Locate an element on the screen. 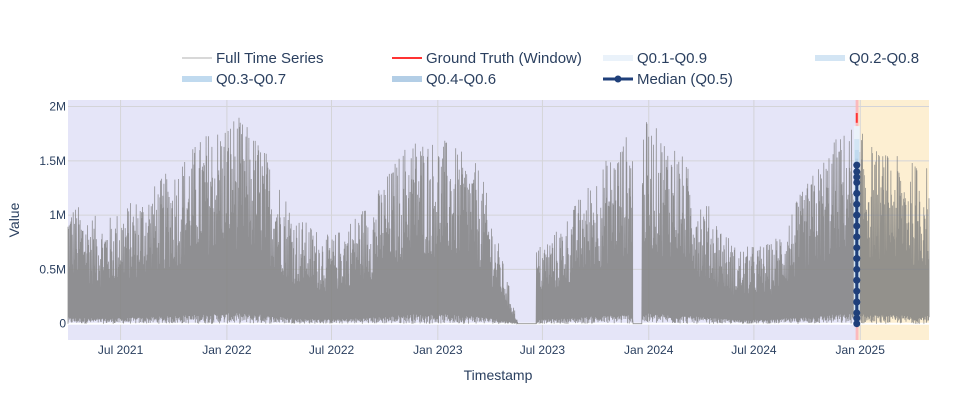 Image resolution: width=969 pixels, height=400 pixels. legend-item: Ground Truth (Window) is located at coordinates (487, 58).